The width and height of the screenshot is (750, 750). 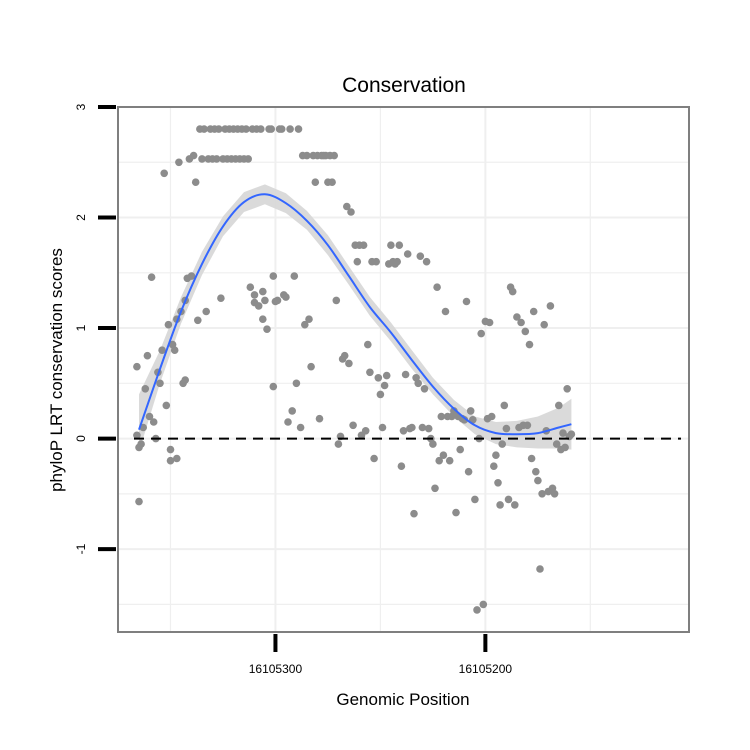 I want to click on x-axis-label: Genomic Position, so click(x=402, y=699).